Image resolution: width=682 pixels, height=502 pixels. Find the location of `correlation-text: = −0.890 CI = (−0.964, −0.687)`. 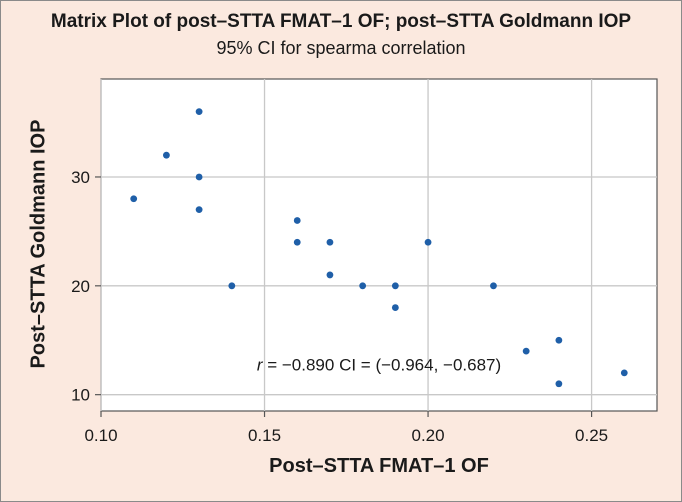

correlation-text: = −0.890 CI = (−0.964, −0.687) is located at coordinates (382, 365).